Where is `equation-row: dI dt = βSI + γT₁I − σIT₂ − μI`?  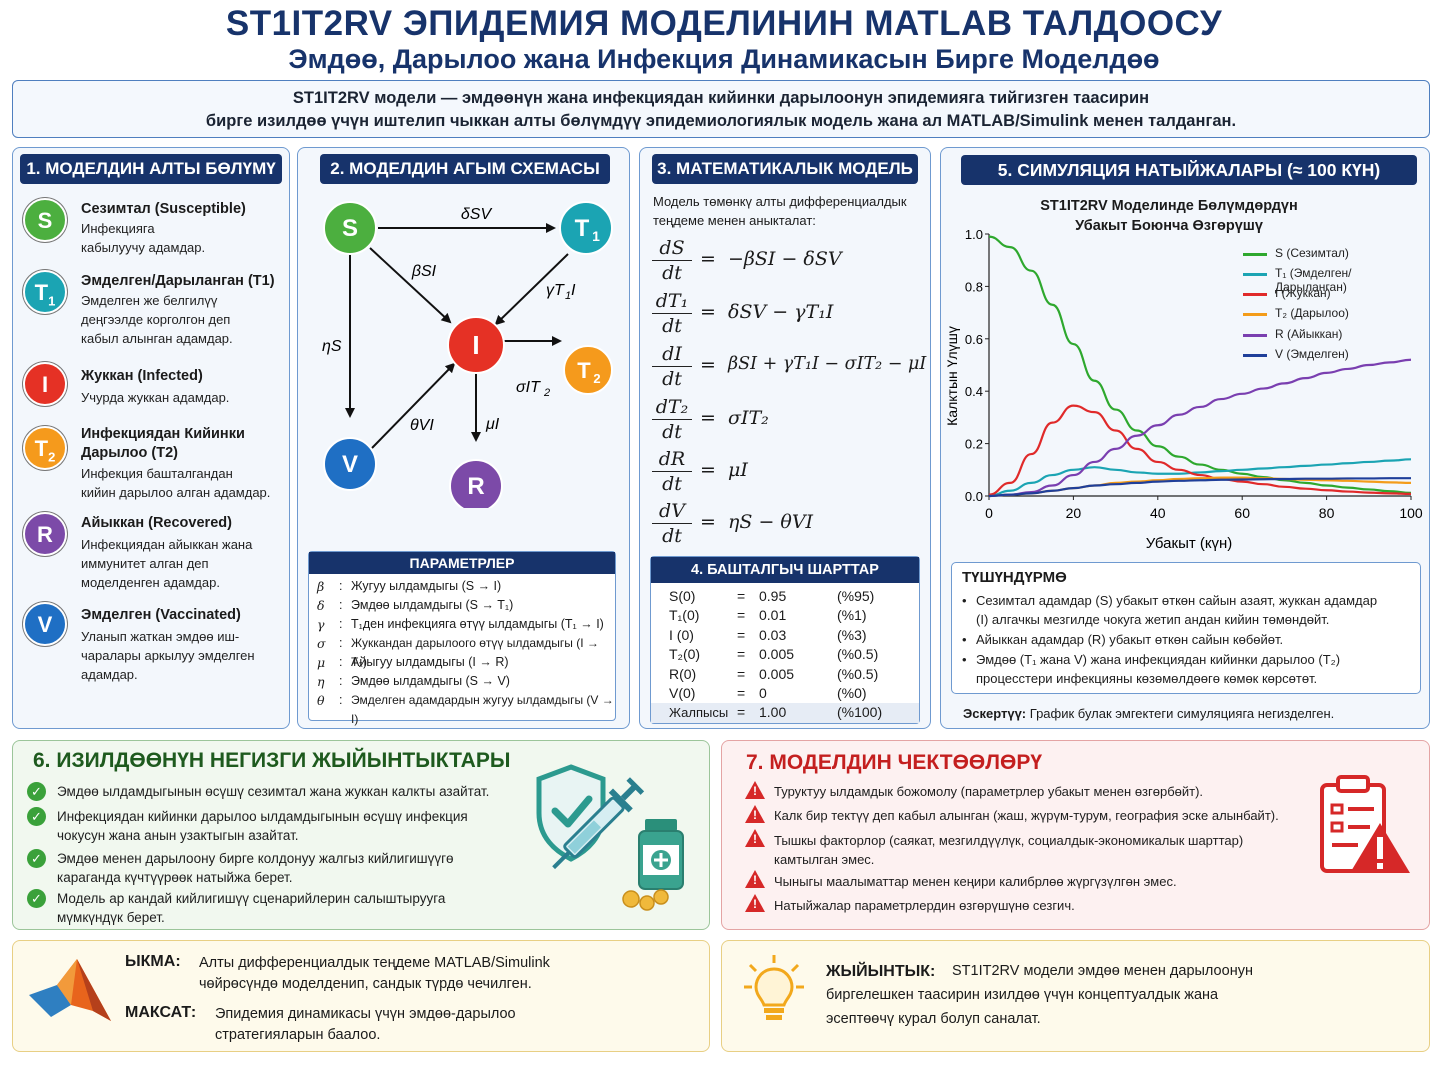 equation-row: dI dt = βSI + γT₁I − σIT₂ − μI is located at coordinates (789, 368).